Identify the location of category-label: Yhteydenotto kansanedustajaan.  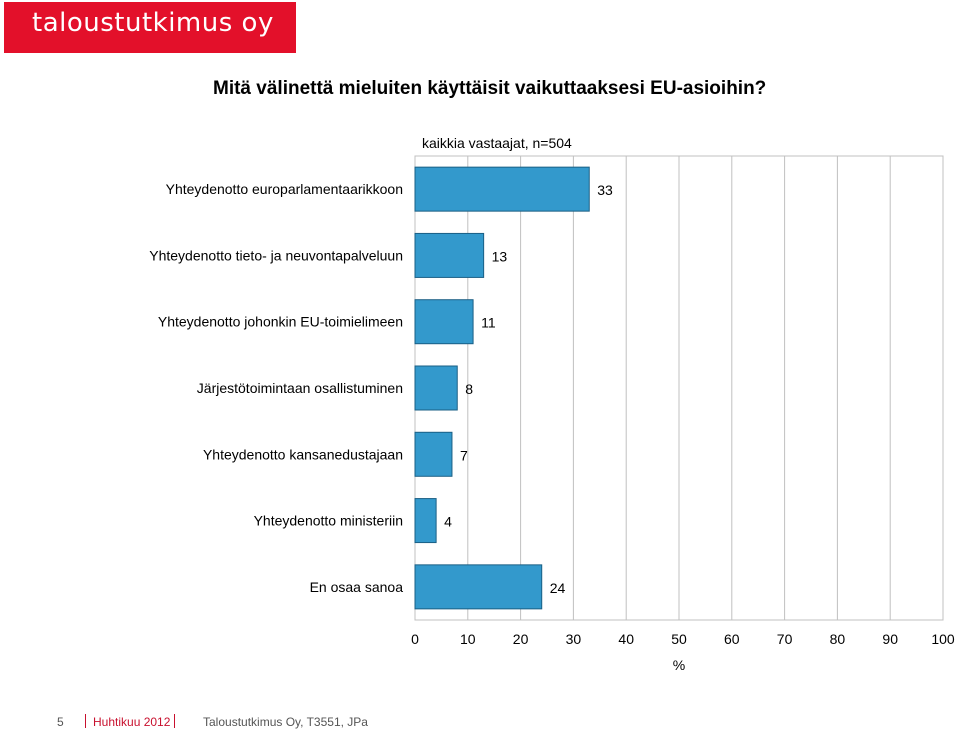
(303, 454).